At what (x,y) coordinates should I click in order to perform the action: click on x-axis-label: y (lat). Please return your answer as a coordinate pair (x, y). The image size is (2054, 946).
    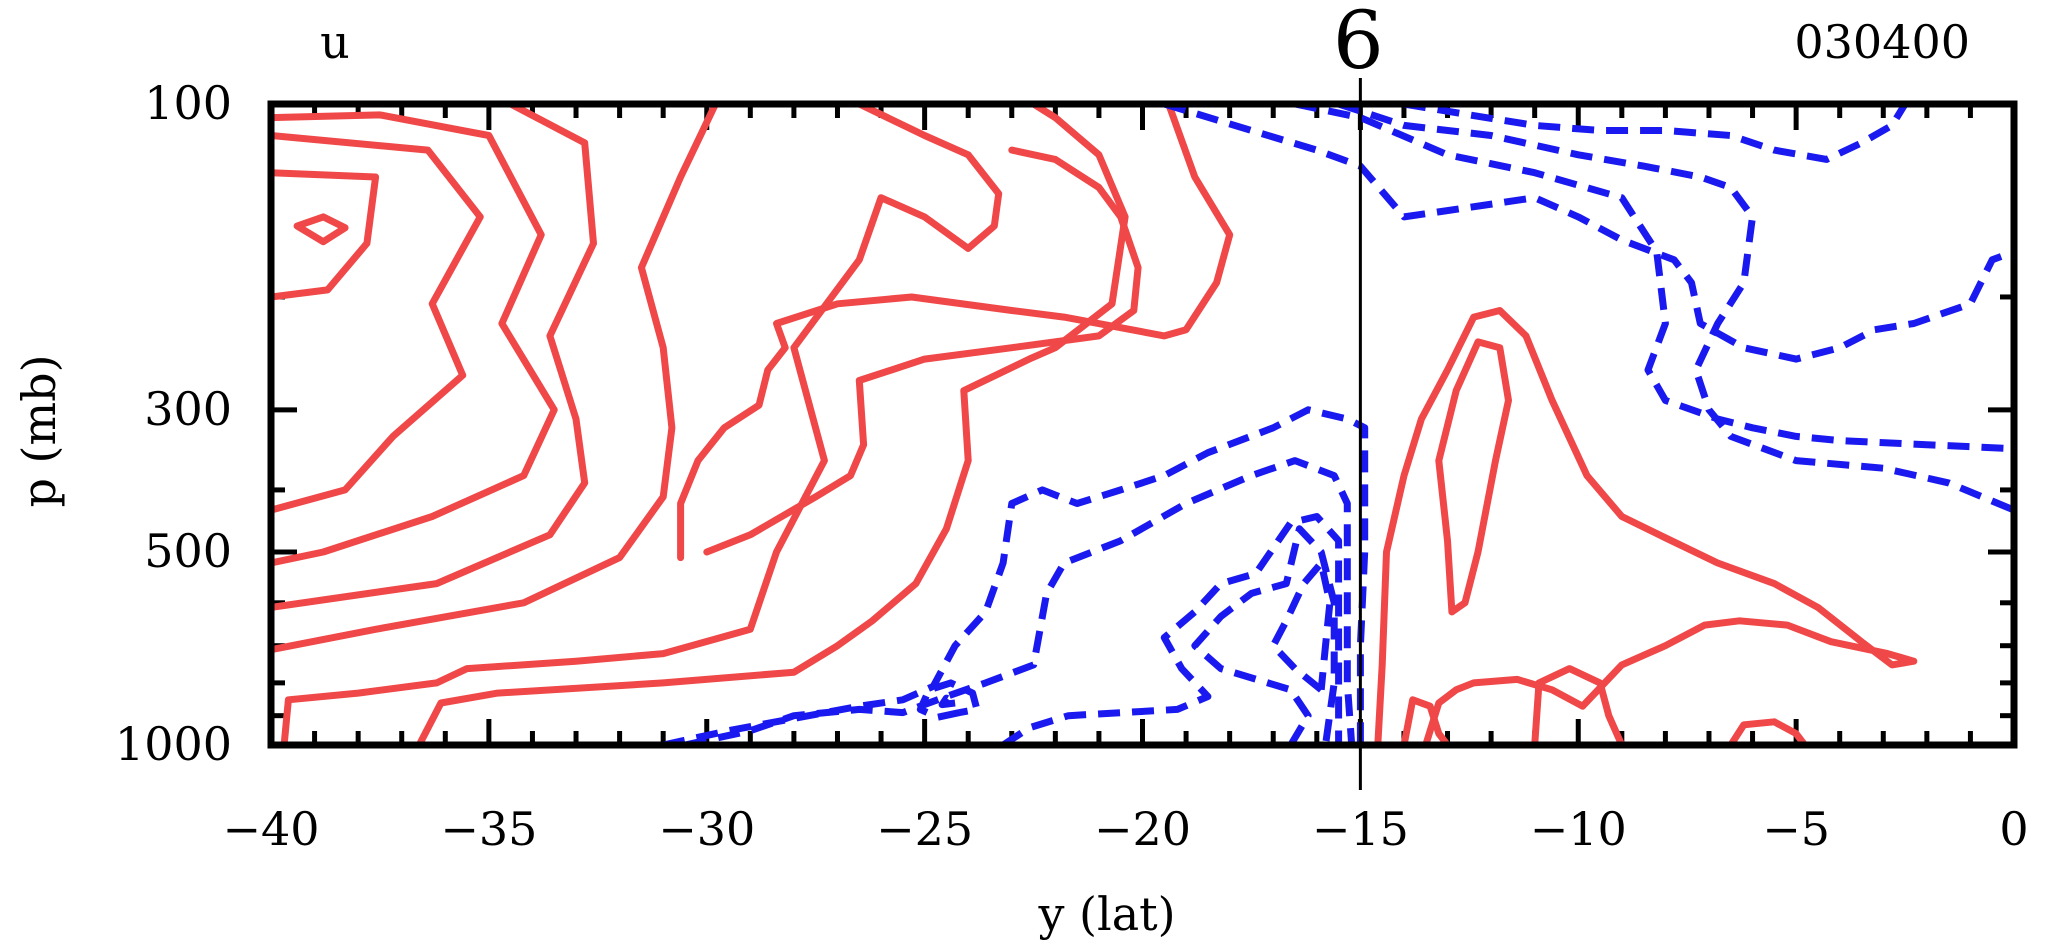
    Looking at the image, I should click on (1106, 914).